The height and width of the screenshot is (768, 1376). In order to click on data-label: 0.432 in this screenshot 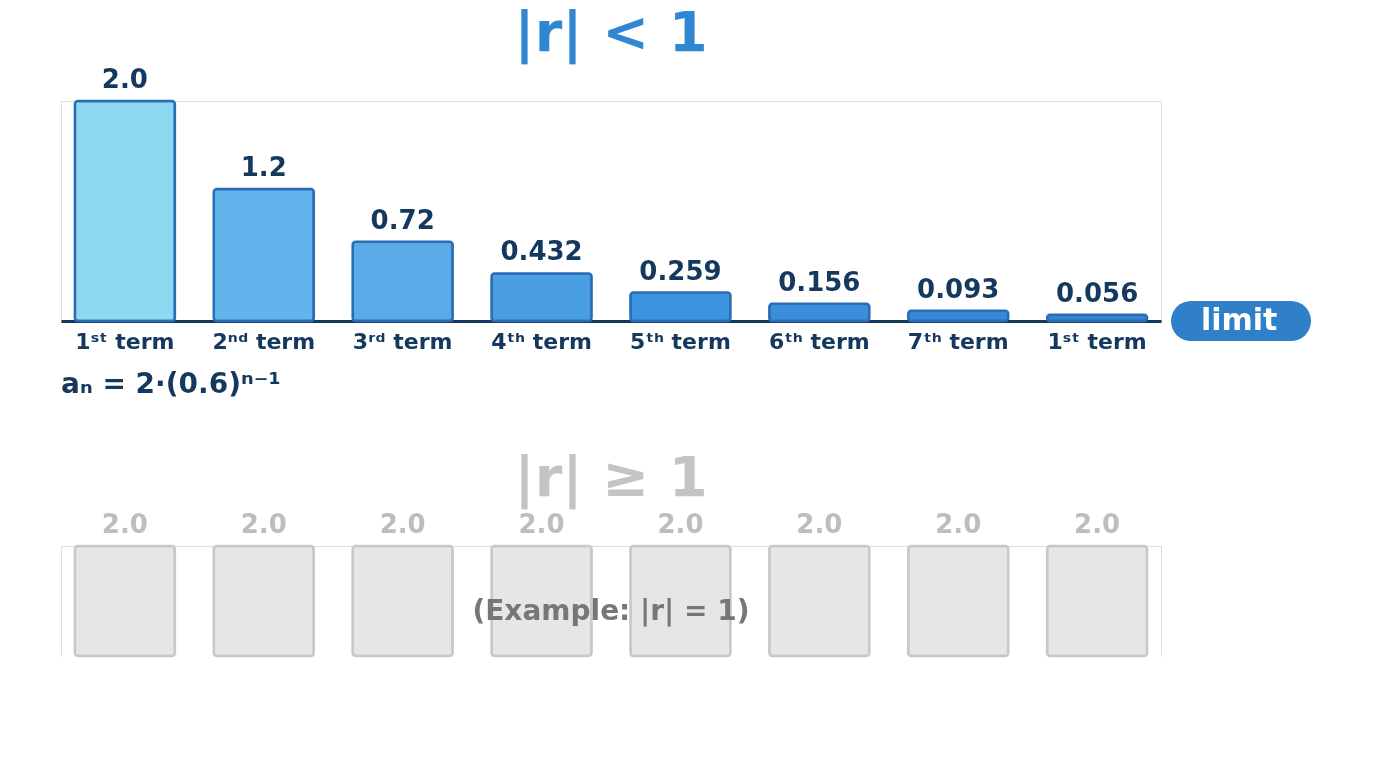, I will do `click(541, 251)`.